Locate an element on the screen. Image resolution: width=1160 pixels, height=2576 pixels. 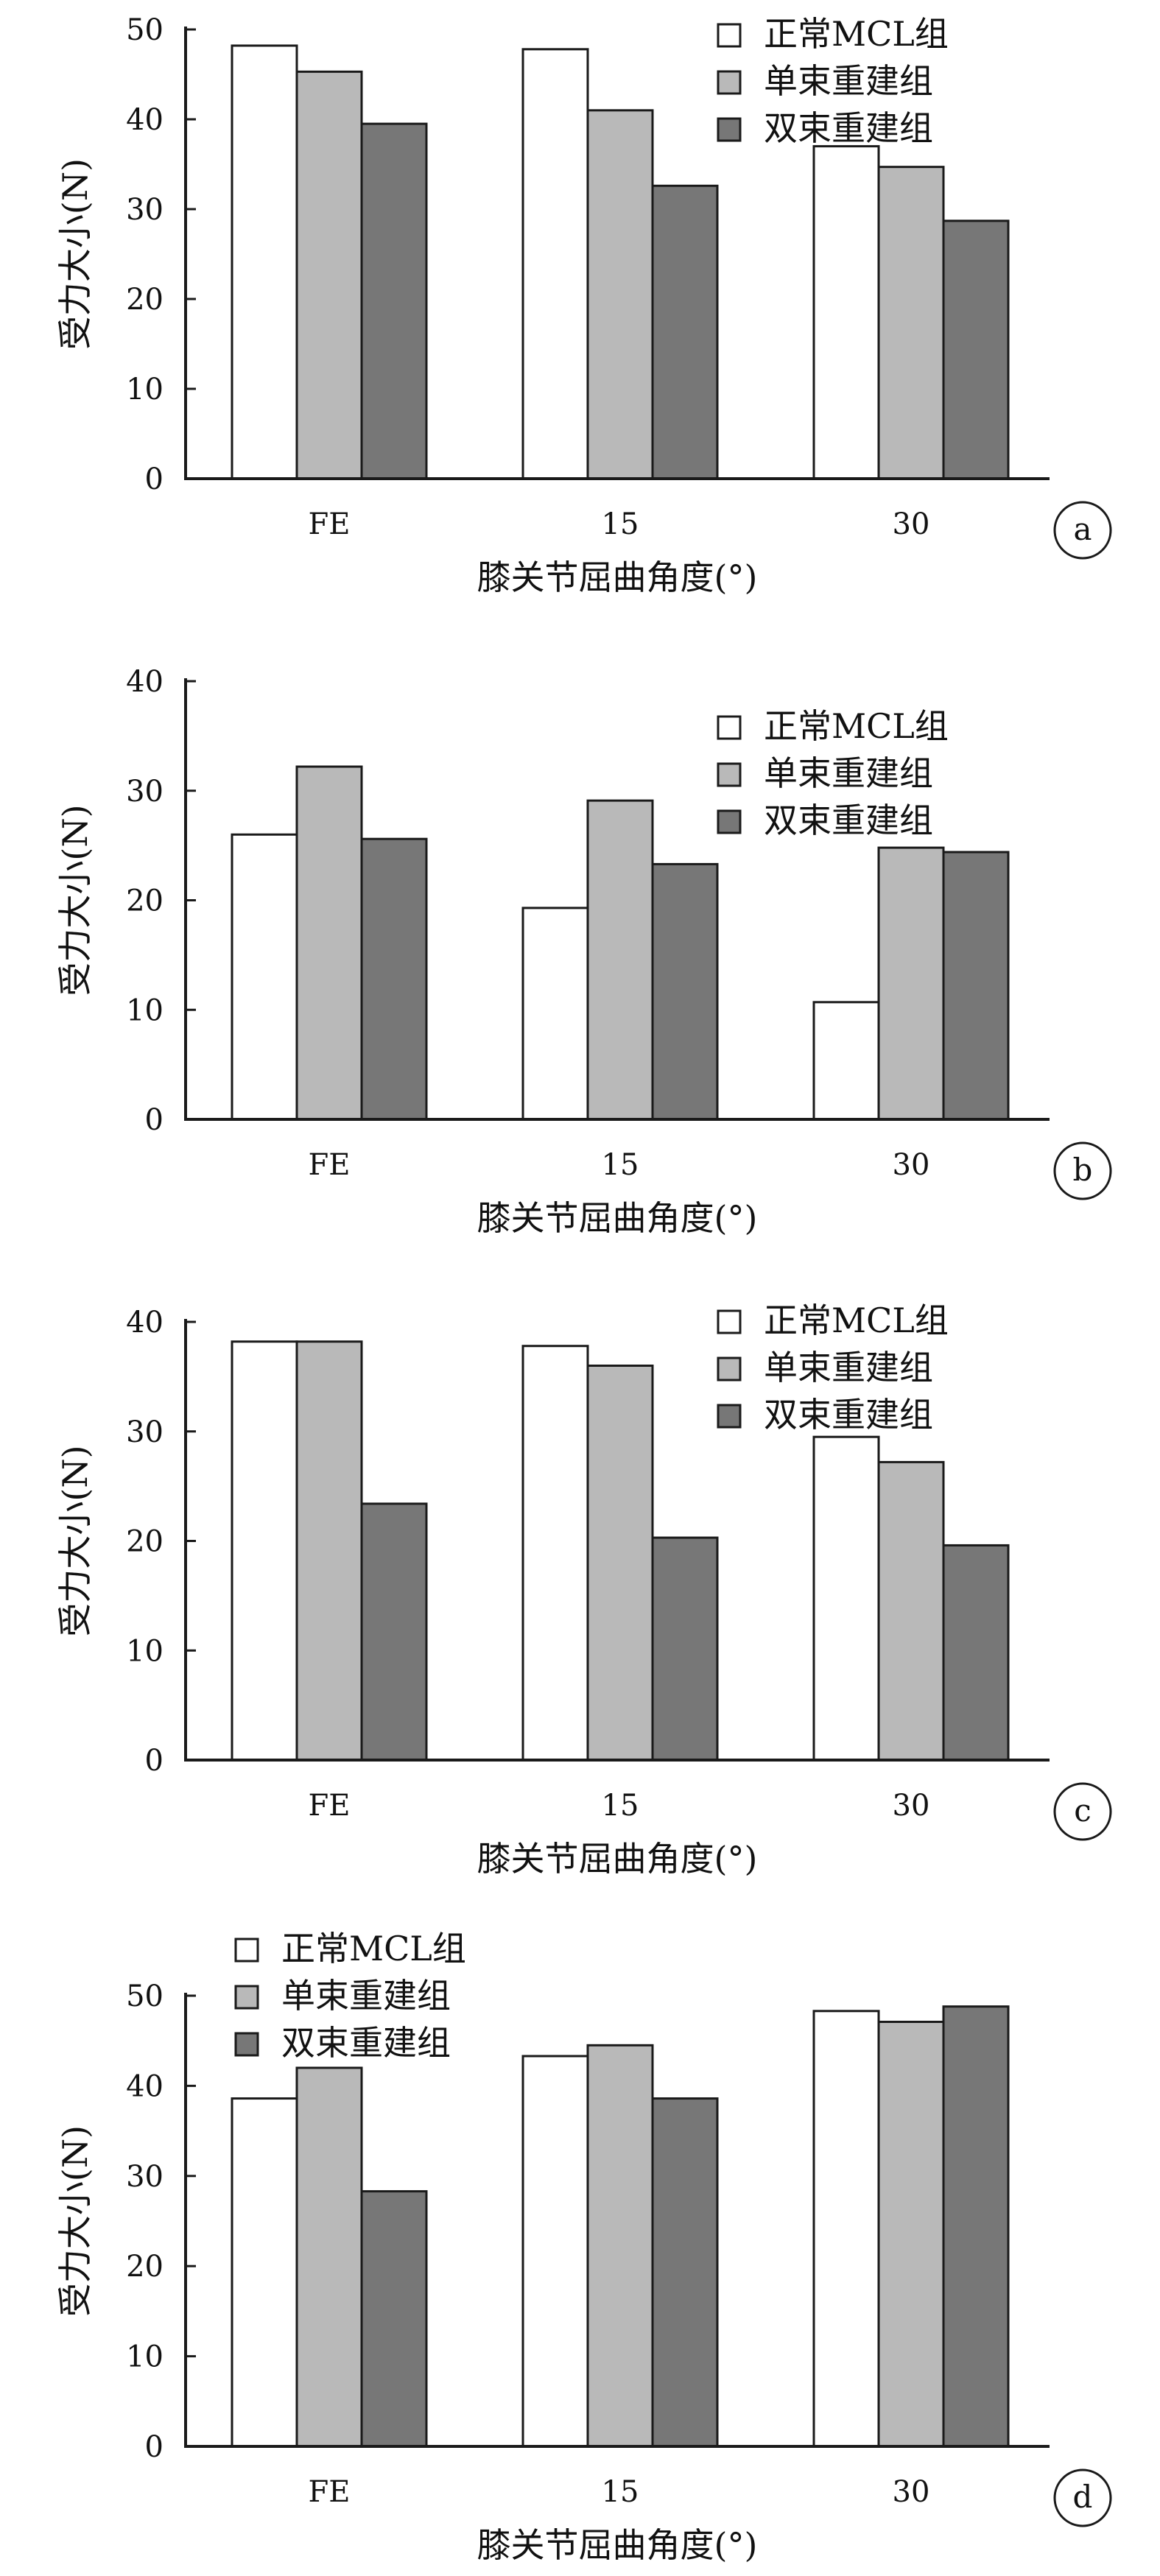
panel-letter: d is located at coordinates (1083, 2497).